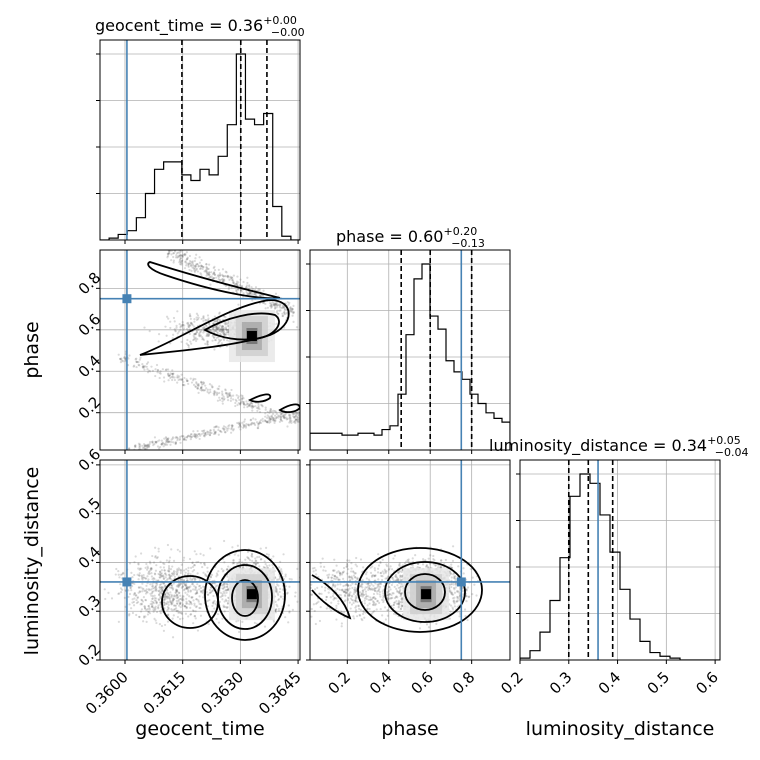 This screenshot has width=760, height=760. I want to click on panel-frame, so click(620, 560).